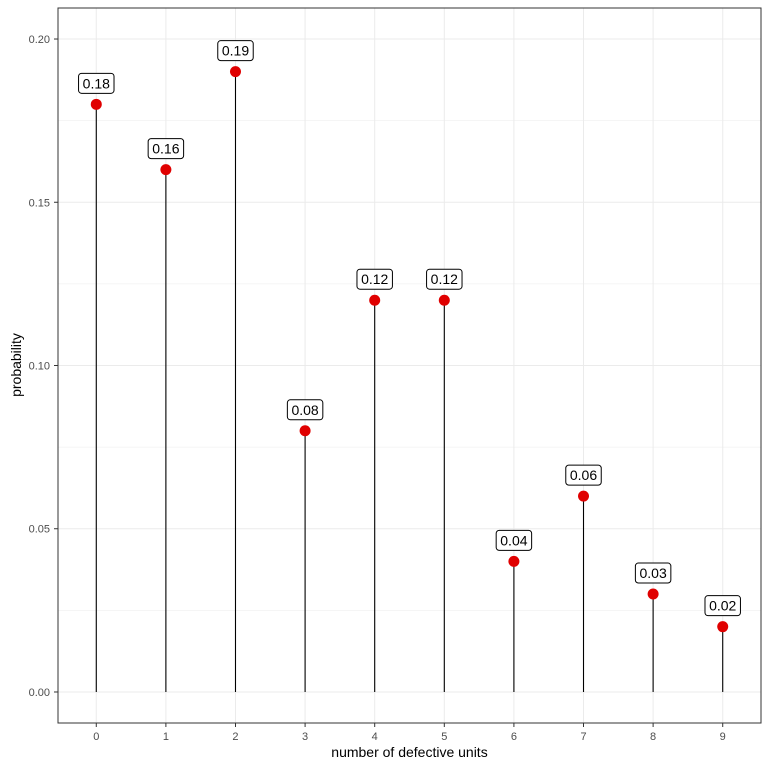  What do you see at coordinates (96, 737) in the screenshot?
I see `x-tick-label: 0` at bounding box center [96, 737].